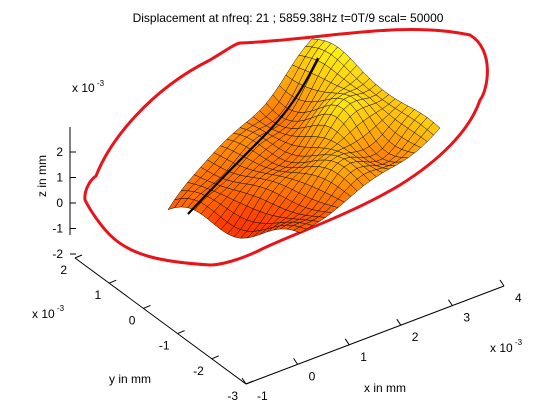 This screenshot has width=560, height=420. I want to click on y-tick-group: -3 -2 -1 0 1 2, so click(157, 328).